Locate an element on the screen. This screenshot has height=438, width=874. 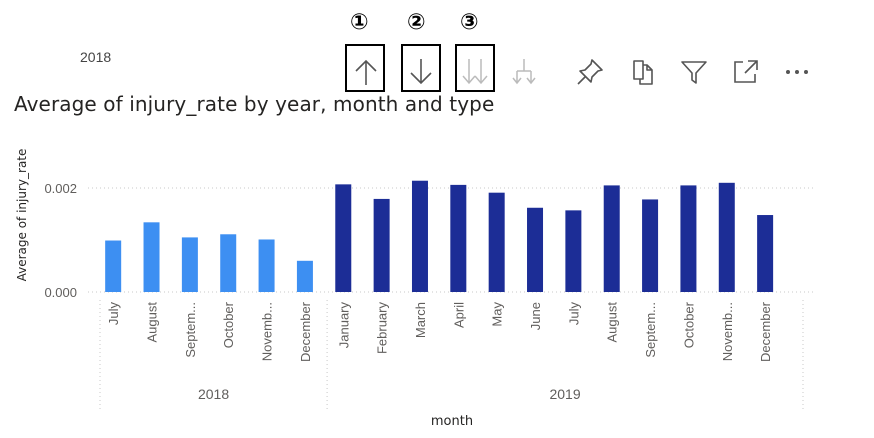
y-axis-label: Average of injury_rate is located at coordinates (22, 215).